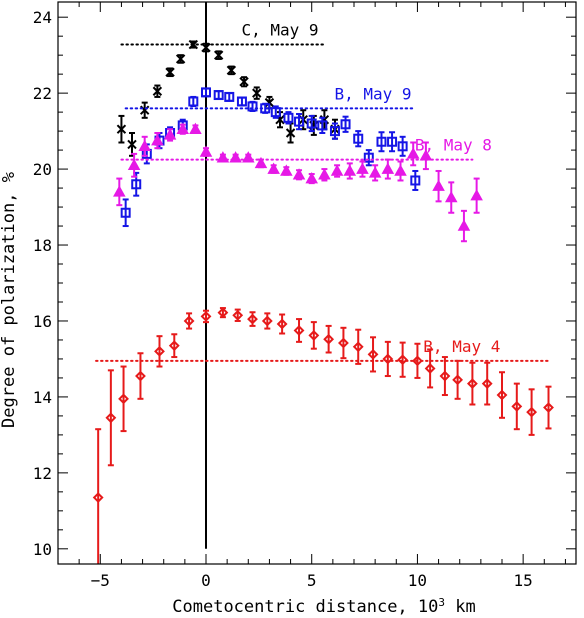 This screenshot has width=584, height=618. What do you see at coordinates (42, 321) in the screenshot?
I see `y-tick-label: 16` at bounding box center [42, 321].